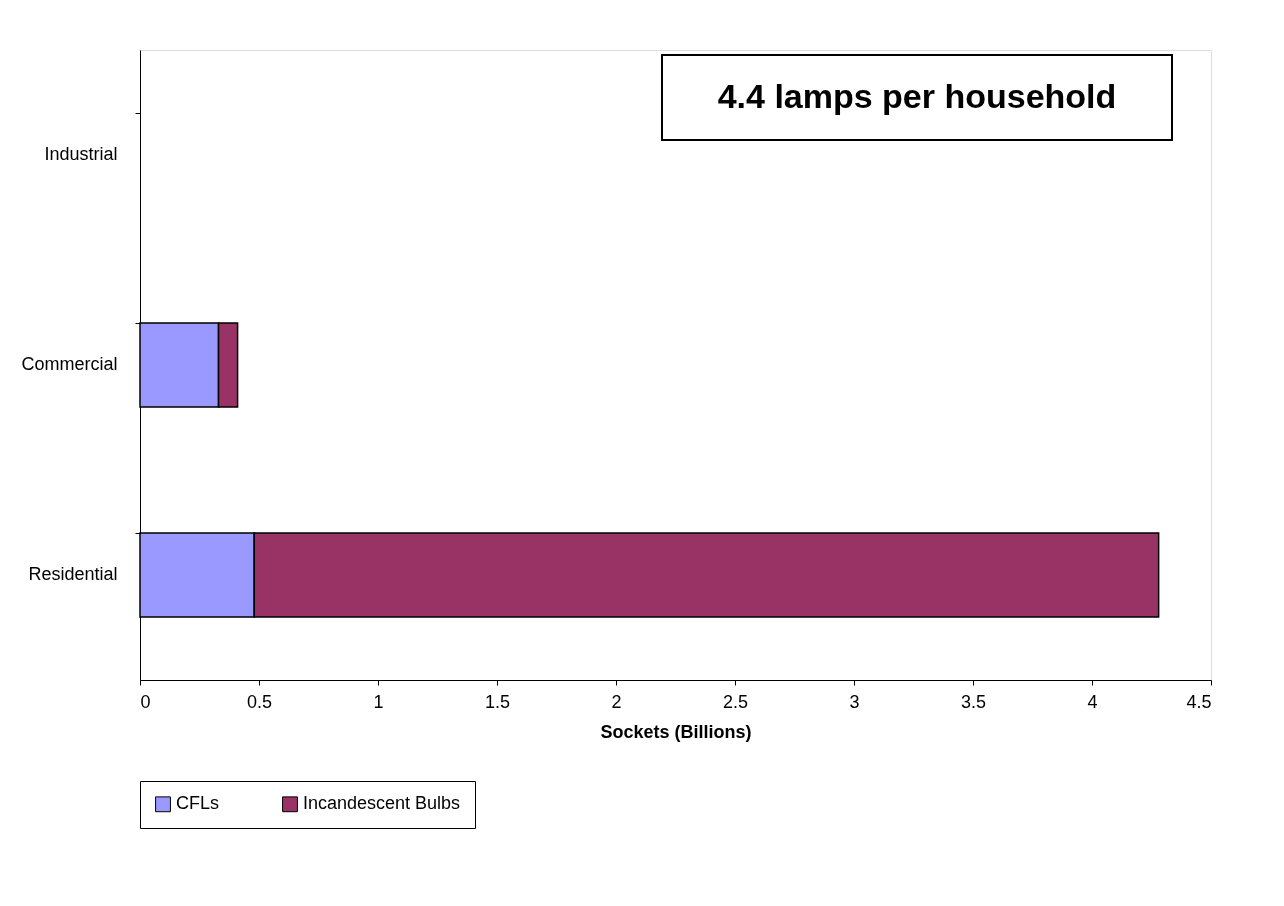 The height and width of the screenshot is (906, 1284). I want to click on x-tick-label: 3.5, so click(973, 701).